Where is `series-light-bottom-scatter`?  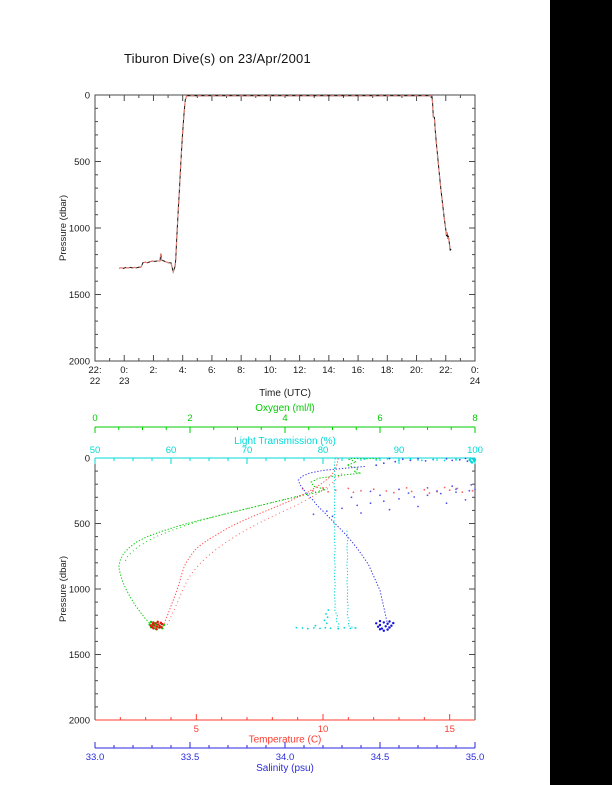
series-light-bottom-scatter is located at coordinates (326, 619).